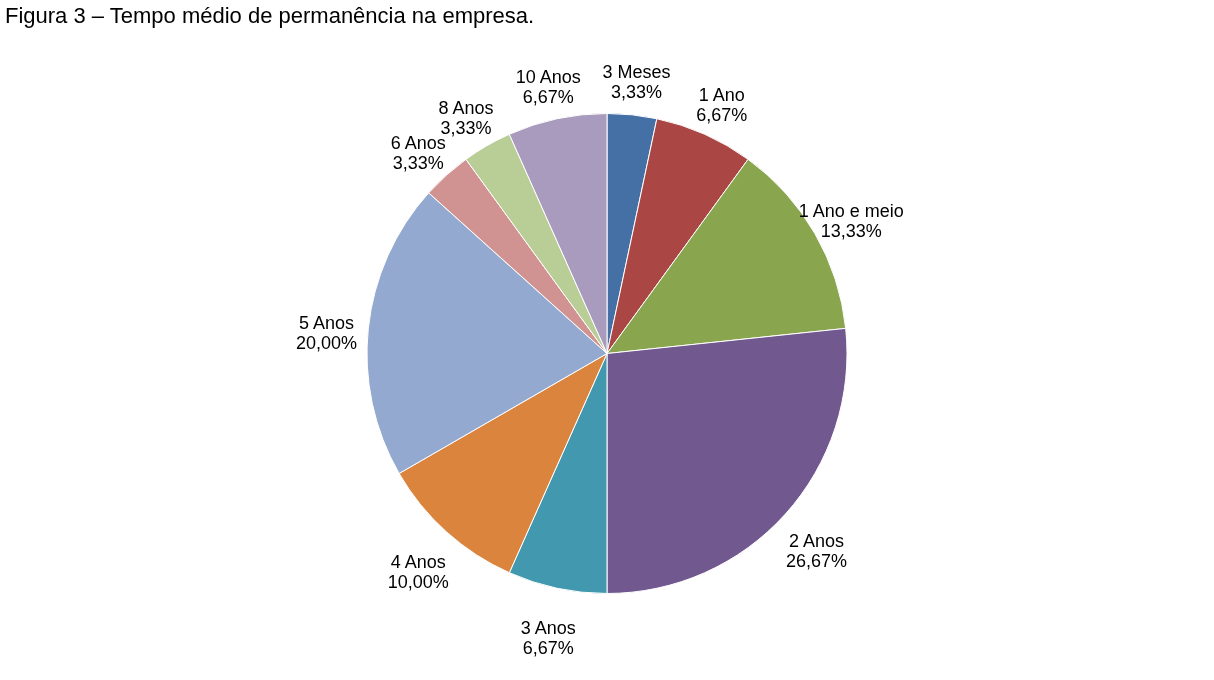 The image size is (1214, 680). Describe the element at coordinates (270, 15) in the screenshot. I see `chart-title: Figura 3 – Tempo médio de permanência na empresa.` at that location.